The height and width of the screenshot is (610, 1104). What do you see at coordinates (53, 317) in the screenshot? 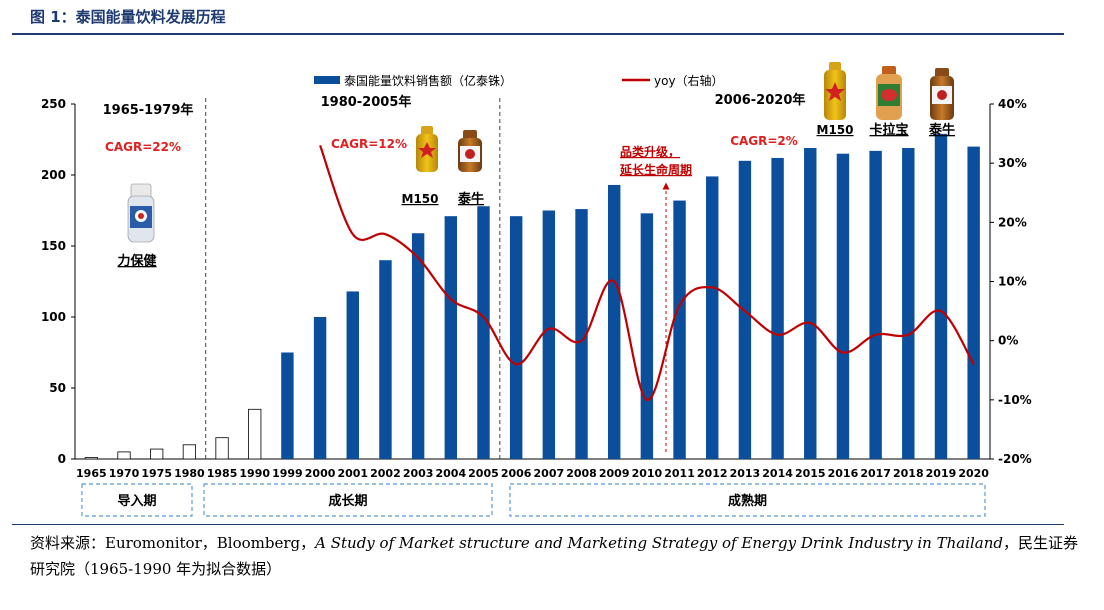
I see `y-left-tick-label: 100` at bounding box center [53, 317].